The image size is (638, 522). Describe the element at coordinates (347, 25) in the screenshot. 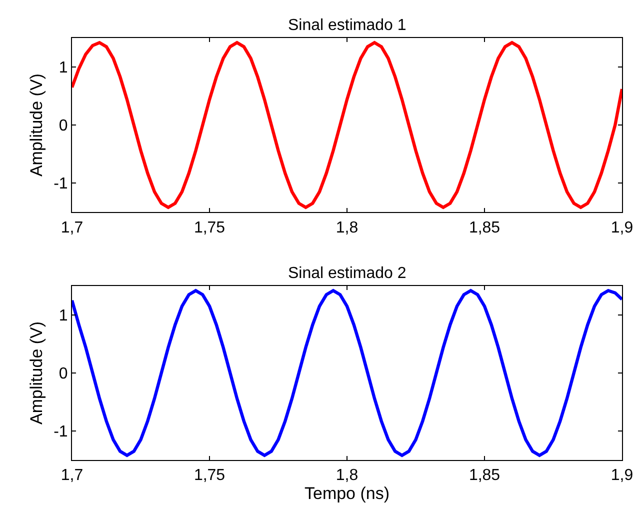

I see `chart-title: Sinal estimado 1` at that location.